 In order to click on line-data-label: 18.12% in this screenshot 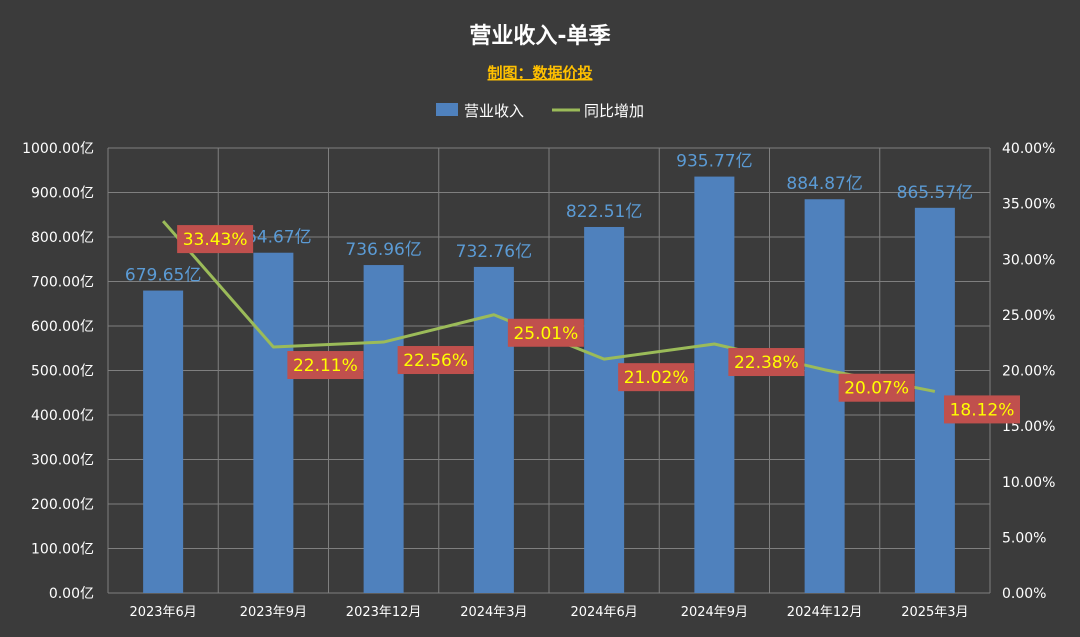, I will do `click(982, 410)`.